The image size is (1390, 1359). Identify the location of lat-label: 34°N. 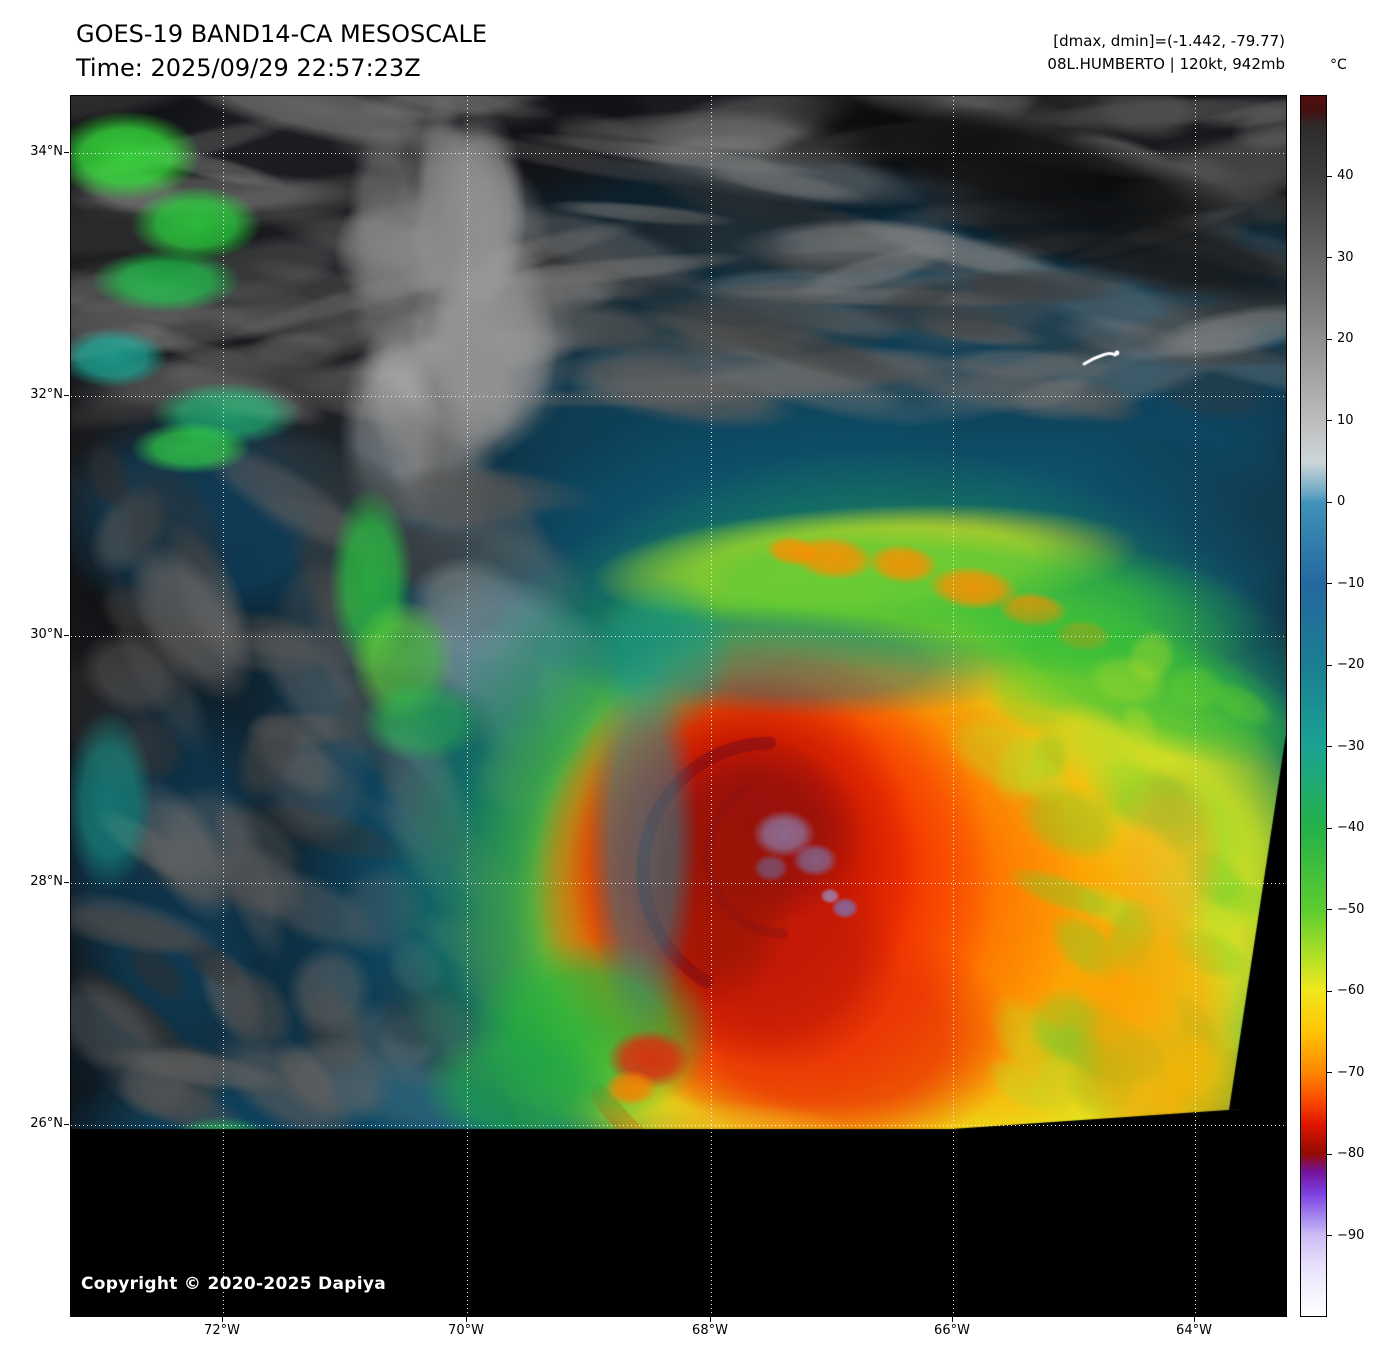
(46, 151).